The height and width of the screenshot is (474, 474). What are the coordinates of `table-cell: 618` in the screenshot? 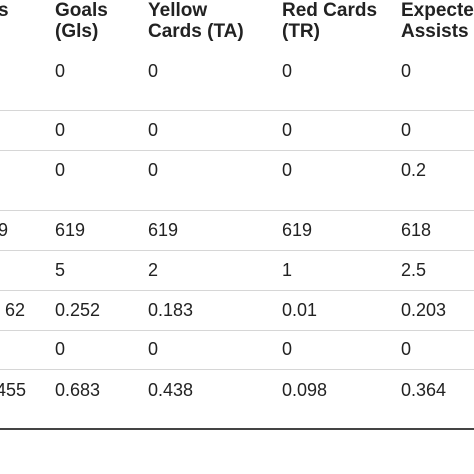 It's located at (416, 230).